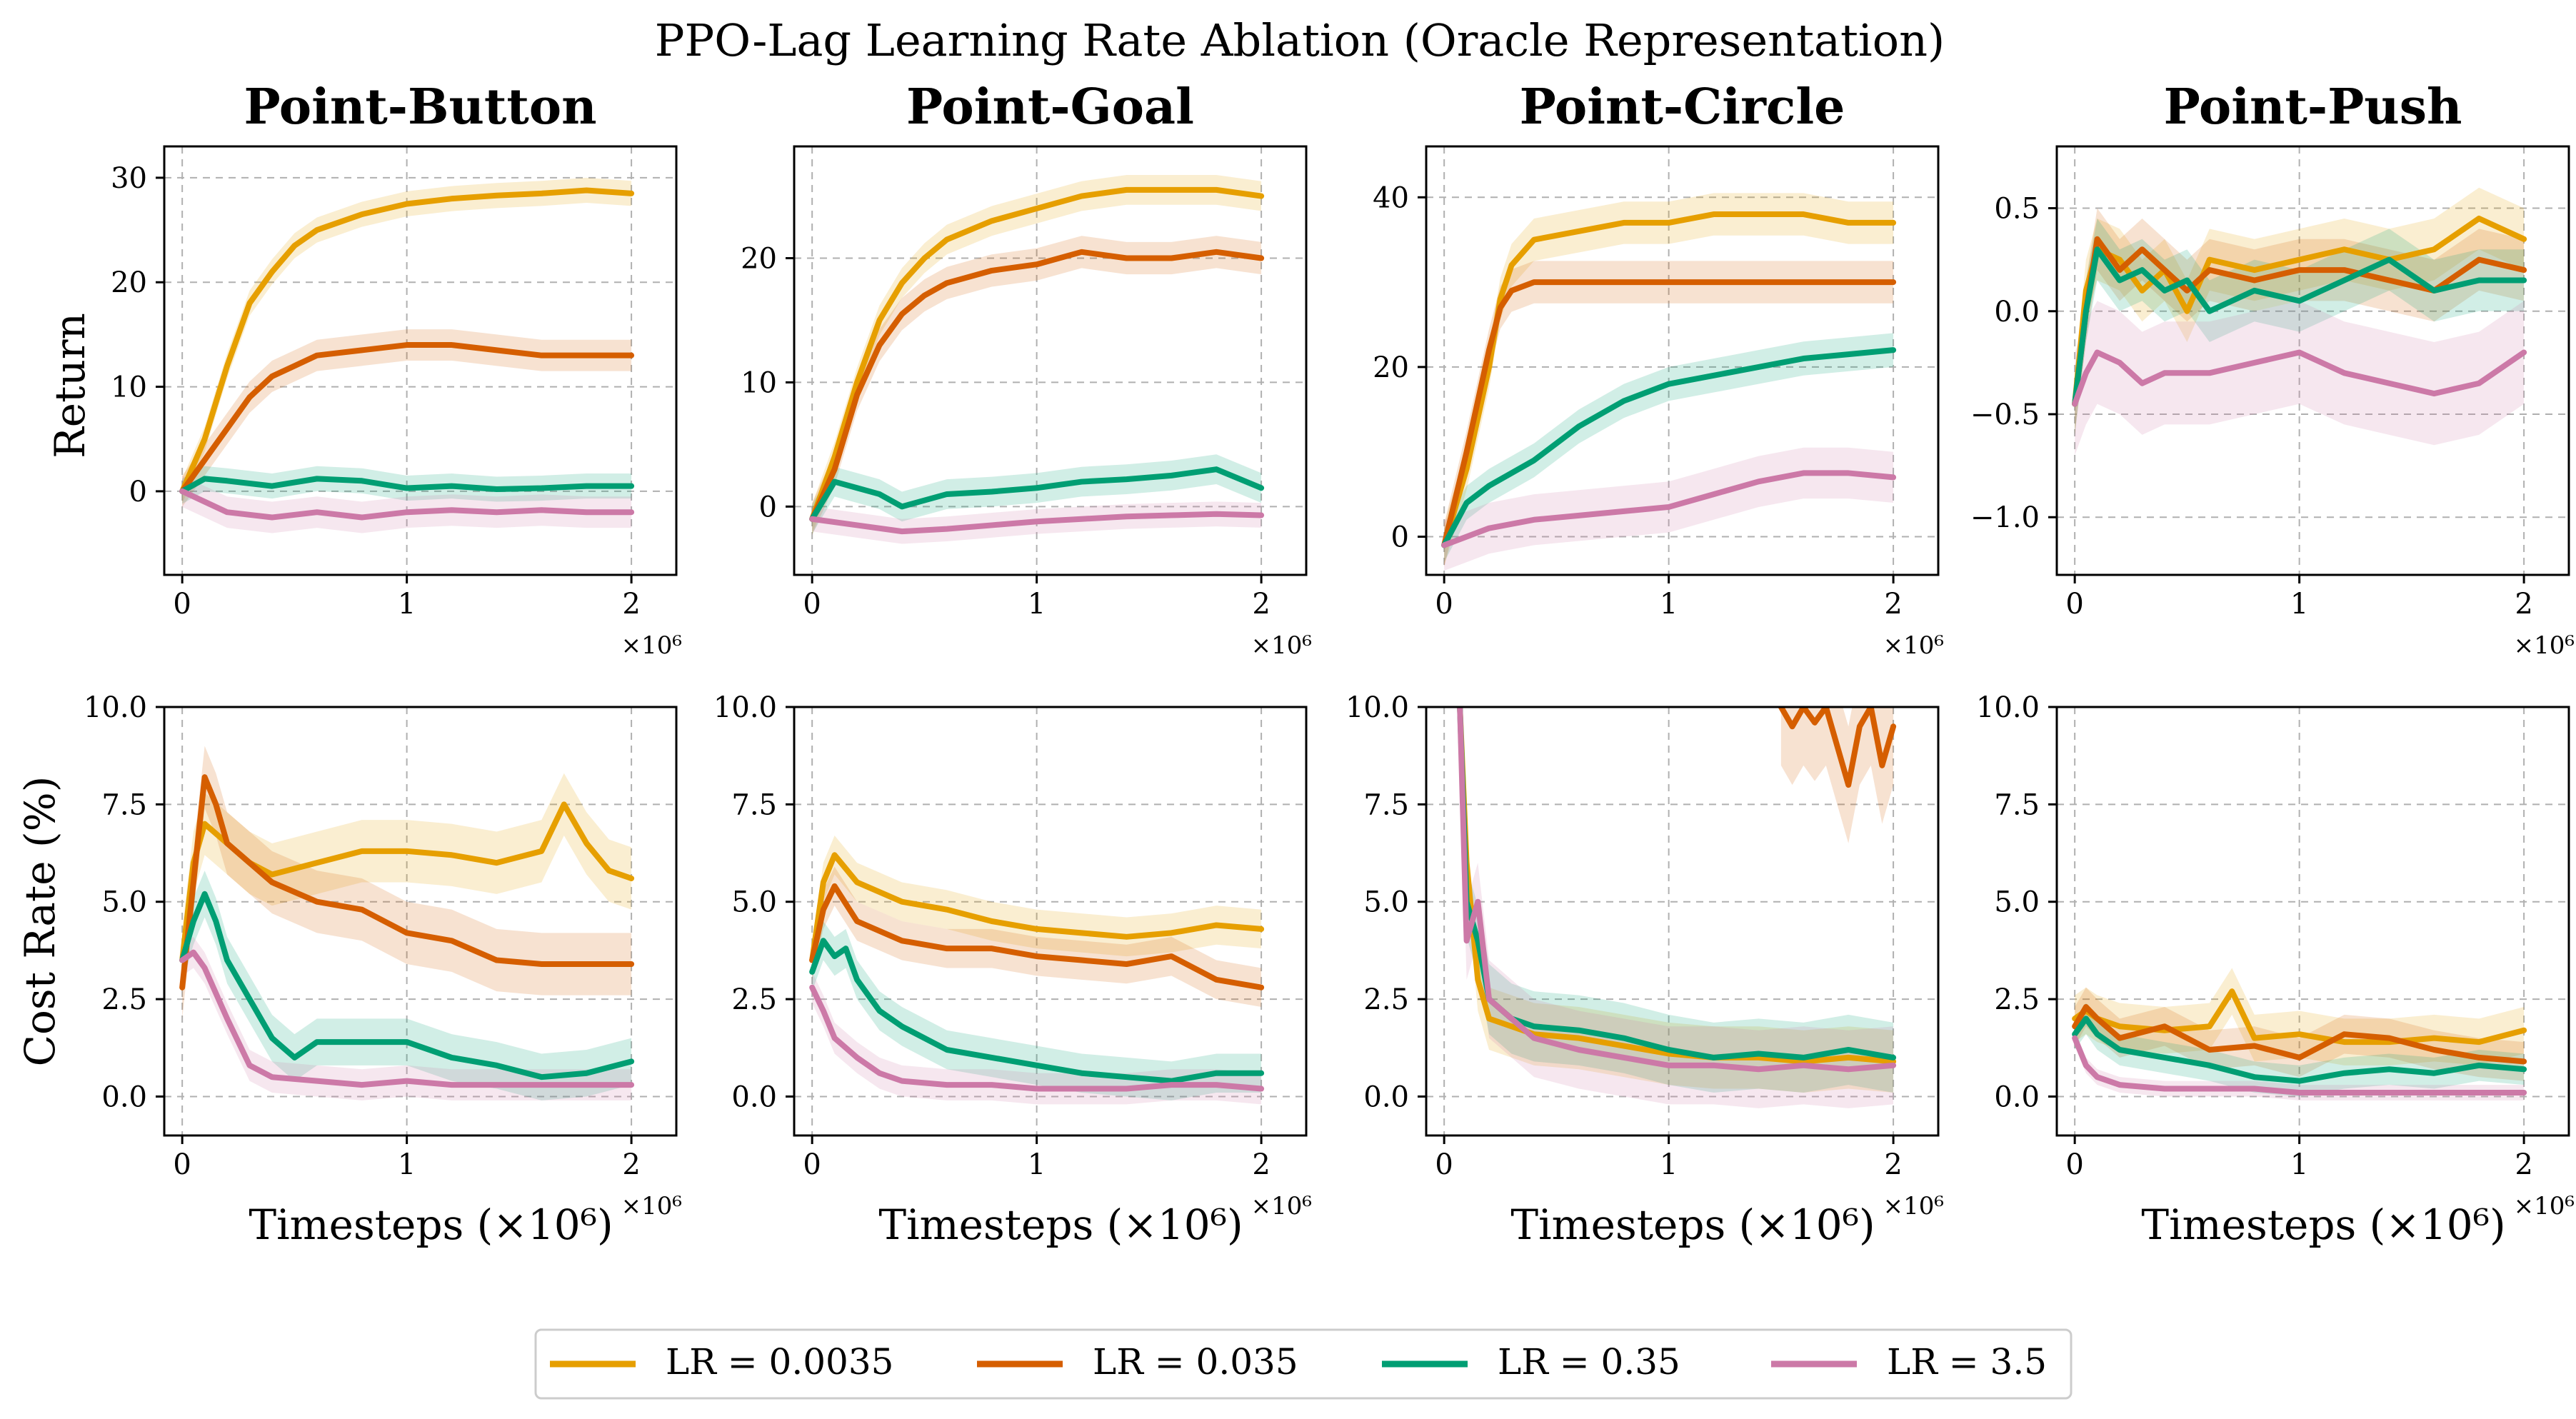 The height and width of the screenshot is (1419, 2576). What do you see at coordinates (1303, 1364) in the screenshot?
I see `legend-frame` at bounding box center [1303, 1364].